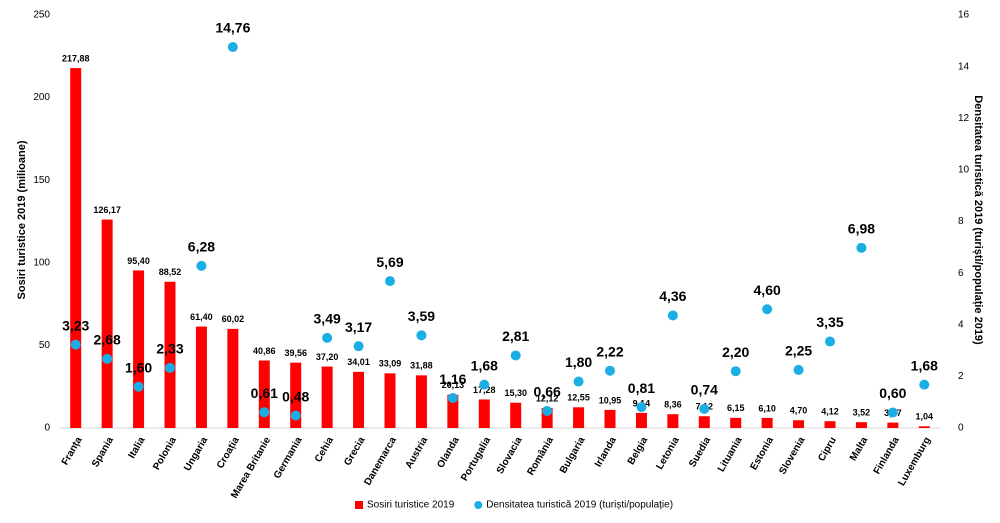 Image resolution: width=1000 pixels, height=523 pixels. Describe the element at coordinates (295, 353) in the screenshot. I see `bar-value-label: 39,56` at that location.